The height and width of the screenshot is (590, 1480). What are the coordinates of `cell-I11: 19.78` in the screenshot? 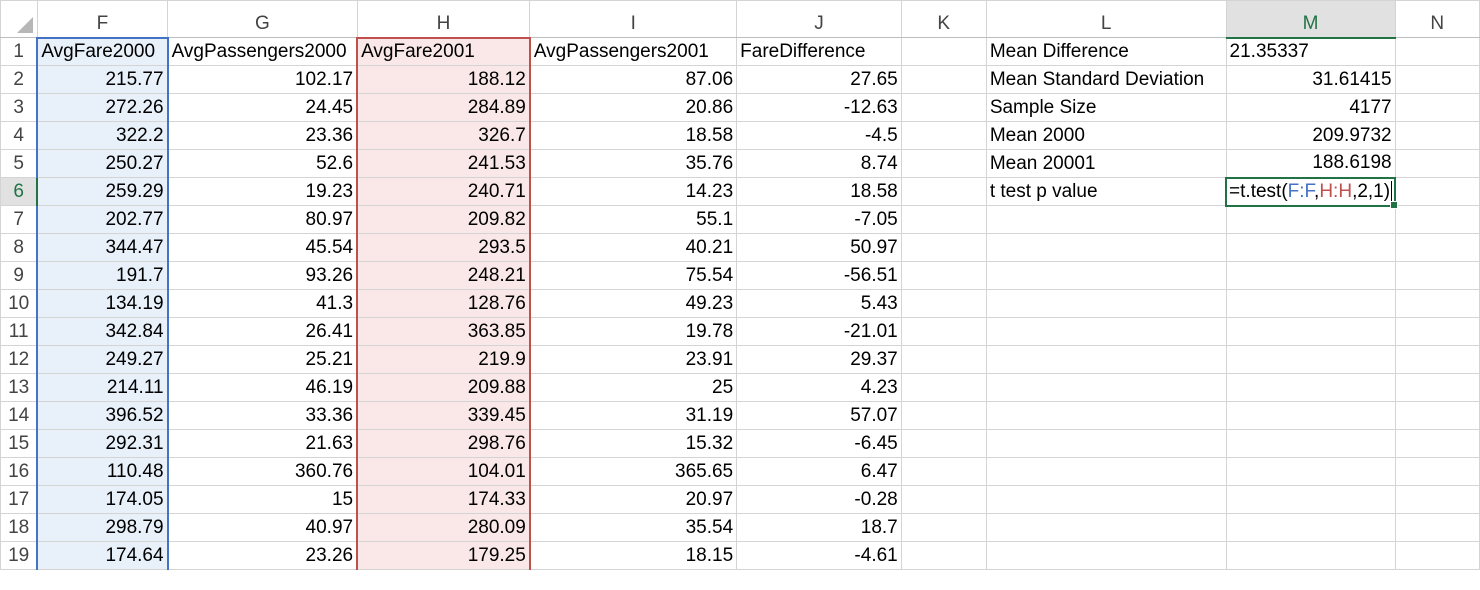 It's located at (633, 331).